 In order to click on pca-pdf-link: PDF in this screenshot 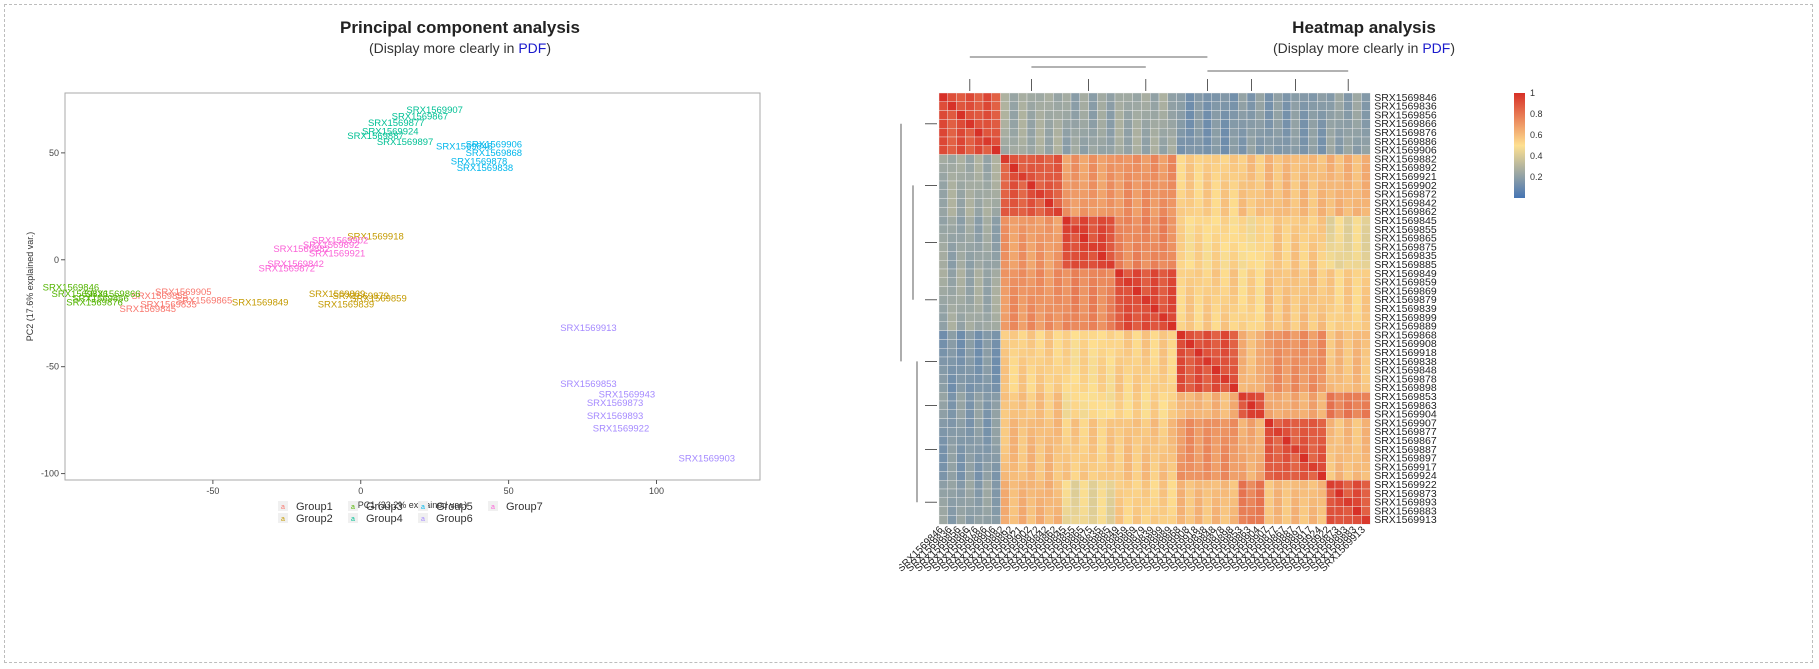, I will do `click(532, 48)`.